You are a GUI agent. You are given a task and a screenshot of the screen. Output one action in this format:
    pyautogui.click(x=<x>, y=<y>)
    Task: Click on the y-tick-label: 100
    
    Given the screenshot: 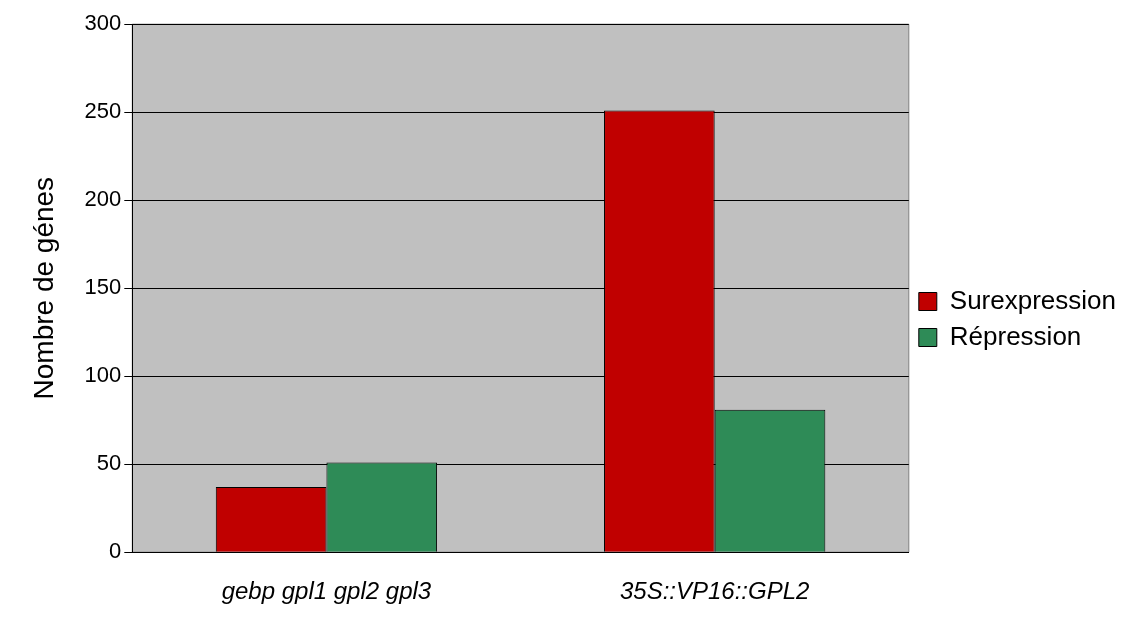 What is the action you would take?
    pyautogui.click(x=103, y=375)
    